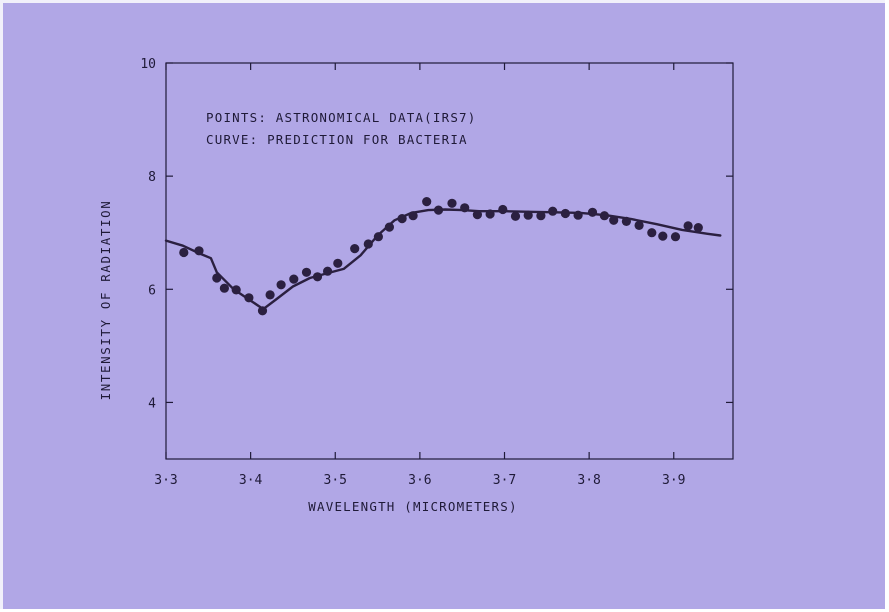 The height and width of the screenshot is (612, 889). Describe the element at coordinates (335, 480) in the screenshot. I see `x-tick-label: 3·5` at that location.